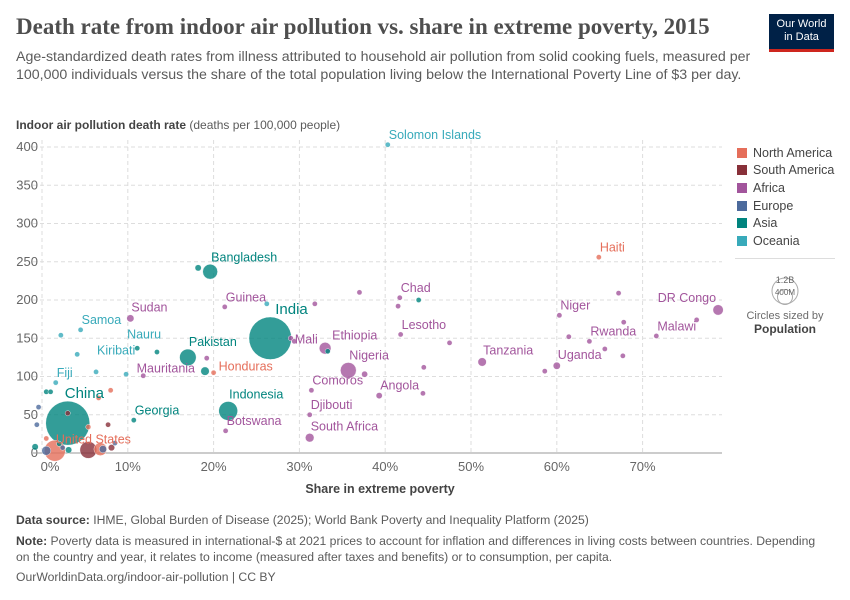  I want to click on note-label: Note:, so click(32, 541).